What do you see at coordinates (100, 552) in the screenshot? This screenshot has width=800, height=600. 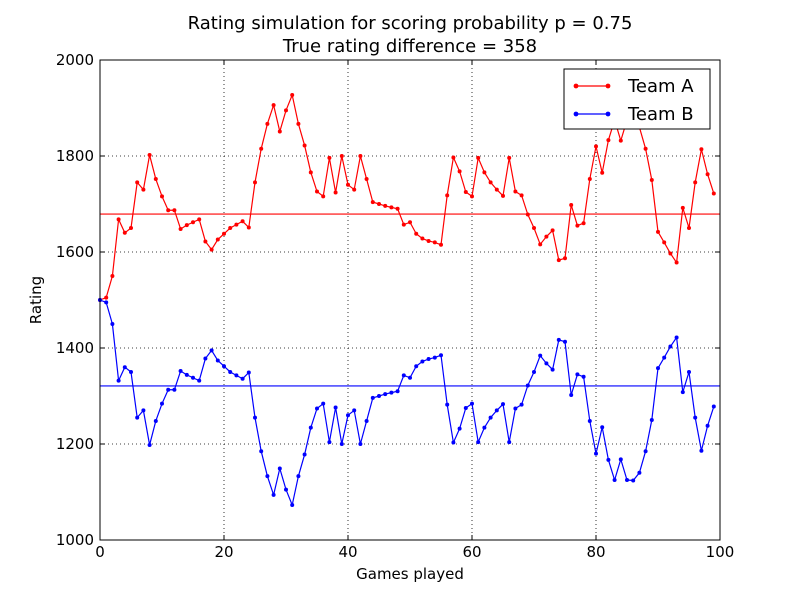 I see `x-tick-label: 0` at bounding box center [100, 552].